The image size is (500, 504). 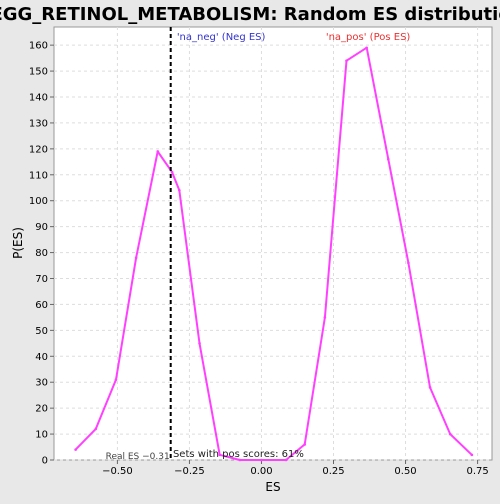 I want to click on y-tick-label: 70, so click(x=41, y=279).